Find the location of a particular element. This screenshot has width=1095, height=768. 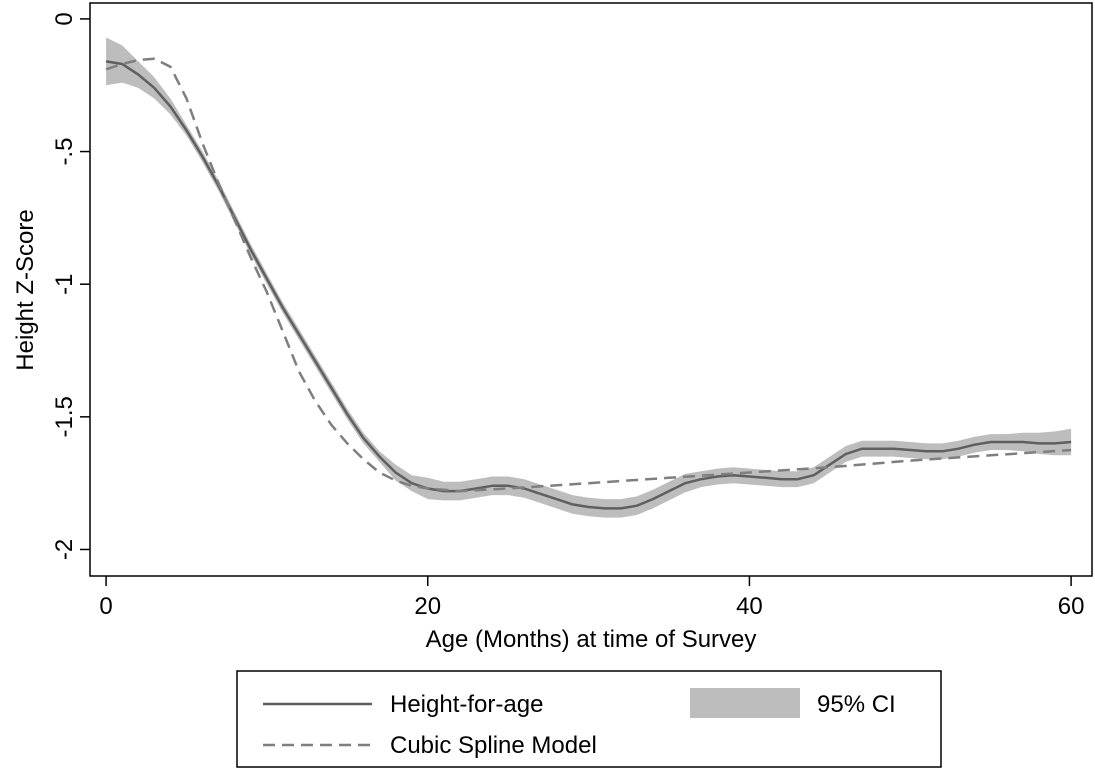

y-tick-label: -2 is located at coordinates (64, 549).